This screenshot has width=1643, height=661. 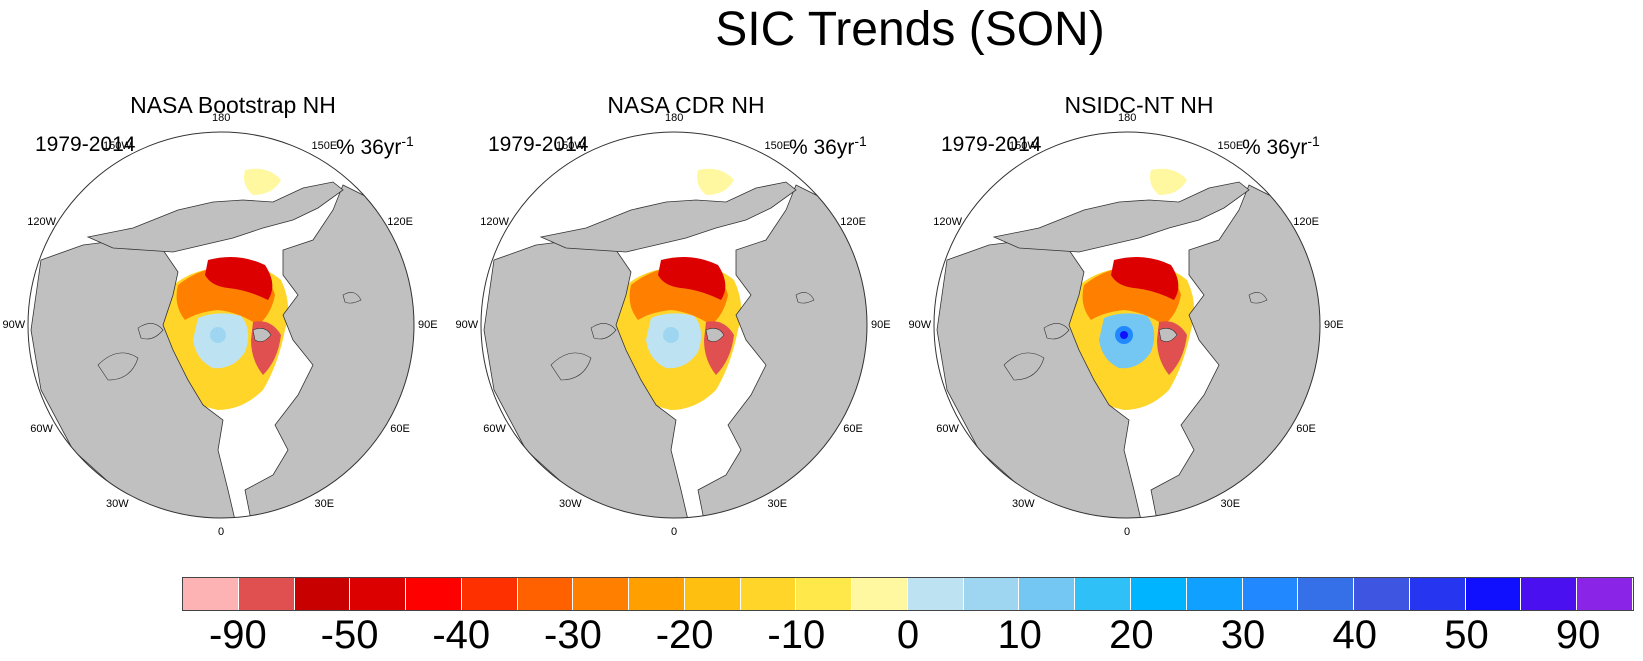 What do you see at coordinates (1131, 635) in the screenshot?
I see `colorbar-label: 20` at bounding box center [1131, 635].